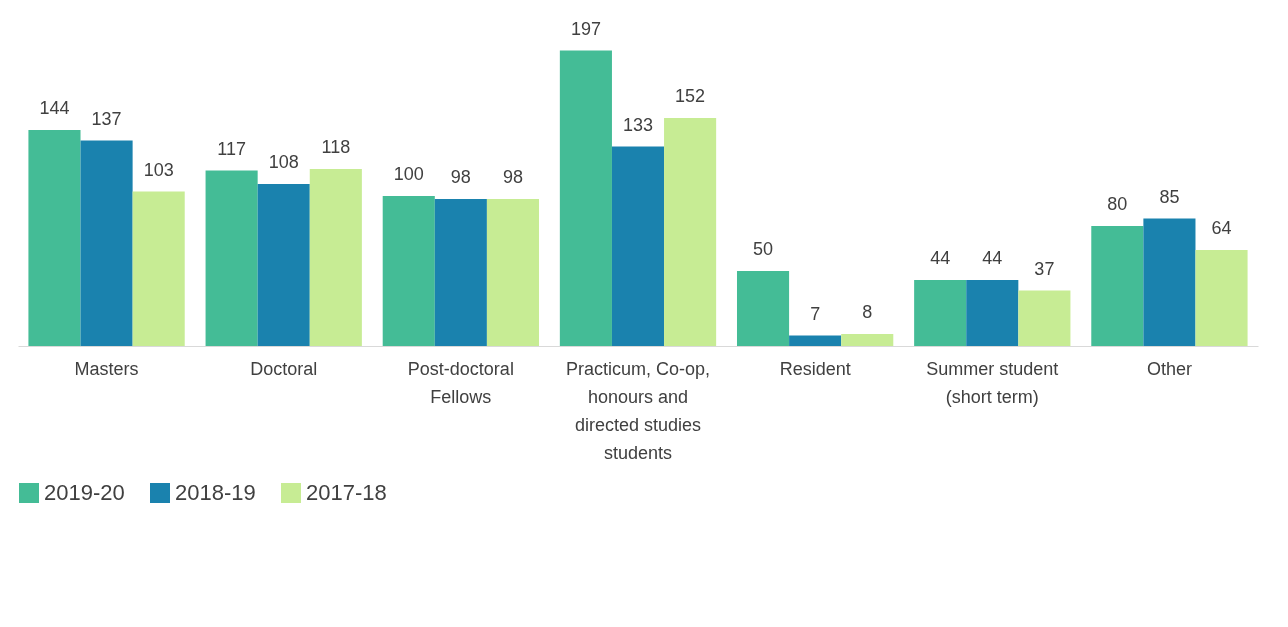 The height and width of the screenshot is (627, 1288). I want to click on data-label: 103, so click(158, 169).